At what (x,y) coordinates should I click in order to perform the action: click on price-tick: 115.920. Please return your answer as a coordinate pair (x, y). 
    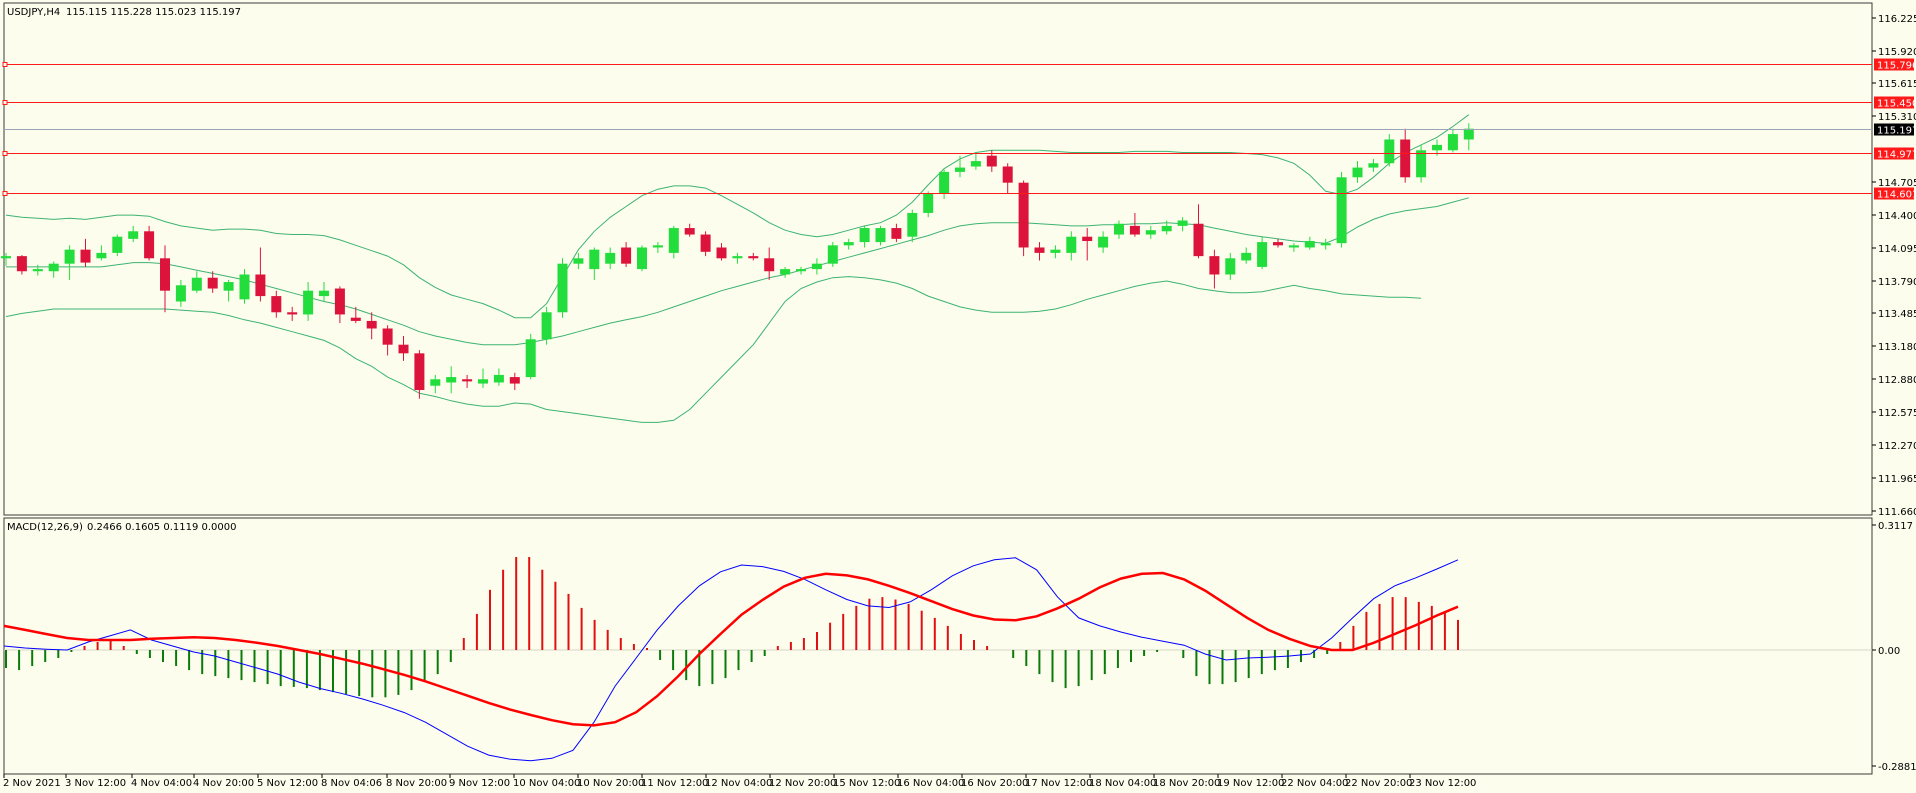
    Looking at the image, I should click on (1894, 52).